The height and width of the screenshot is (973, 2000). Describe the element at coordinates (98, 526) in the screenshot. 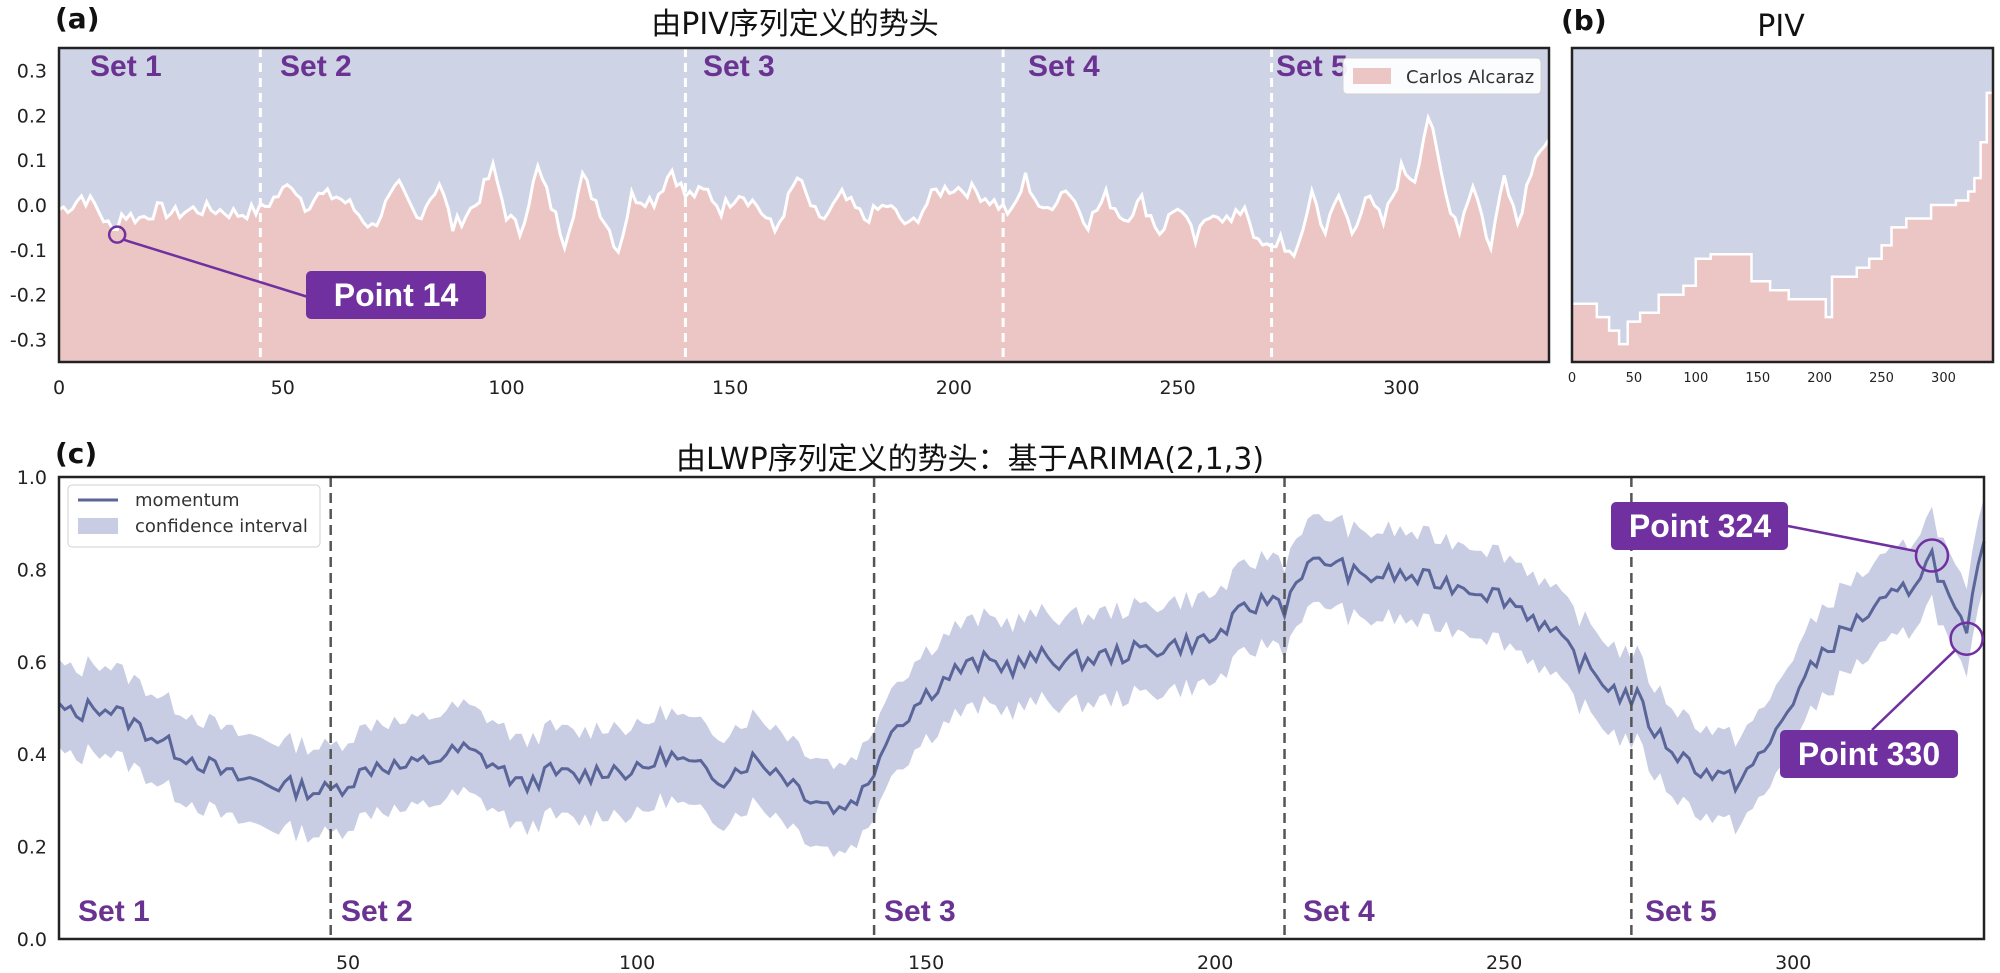

I see `panel-c-legend-band-swatch` at that location.